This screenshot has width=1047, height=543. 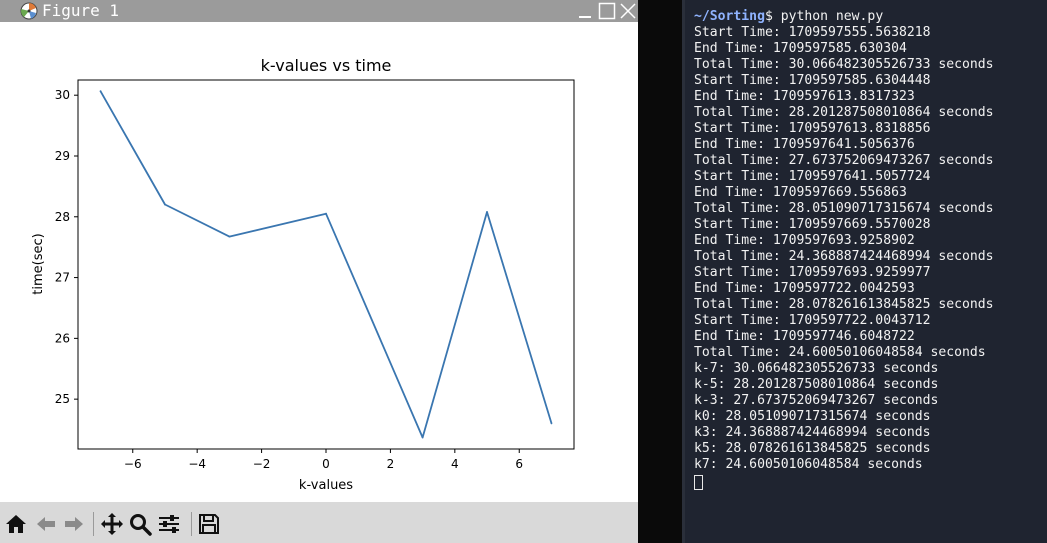 What do you see at coordinates (628, 11) in the screenshot?
I see `close-button` at bounding box center [628, 11].